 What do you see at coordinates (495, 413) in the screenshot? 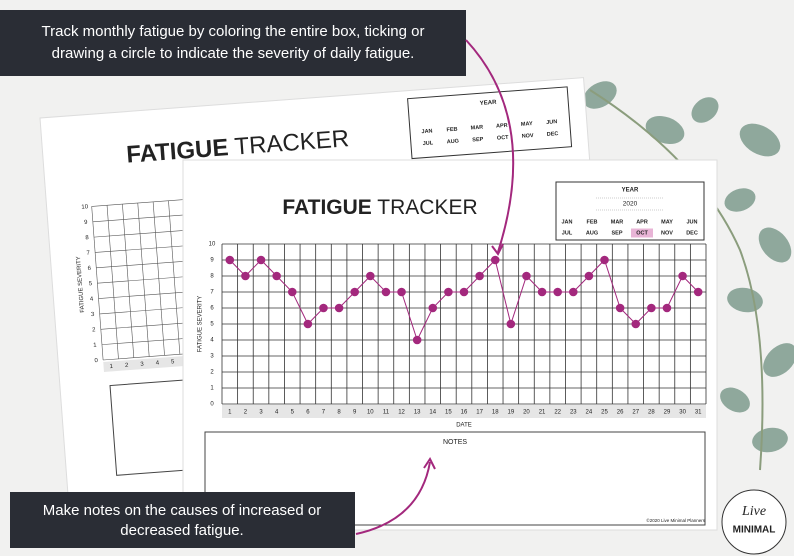
I see `x-tick-label: 18` at bounding box center [495, 413].